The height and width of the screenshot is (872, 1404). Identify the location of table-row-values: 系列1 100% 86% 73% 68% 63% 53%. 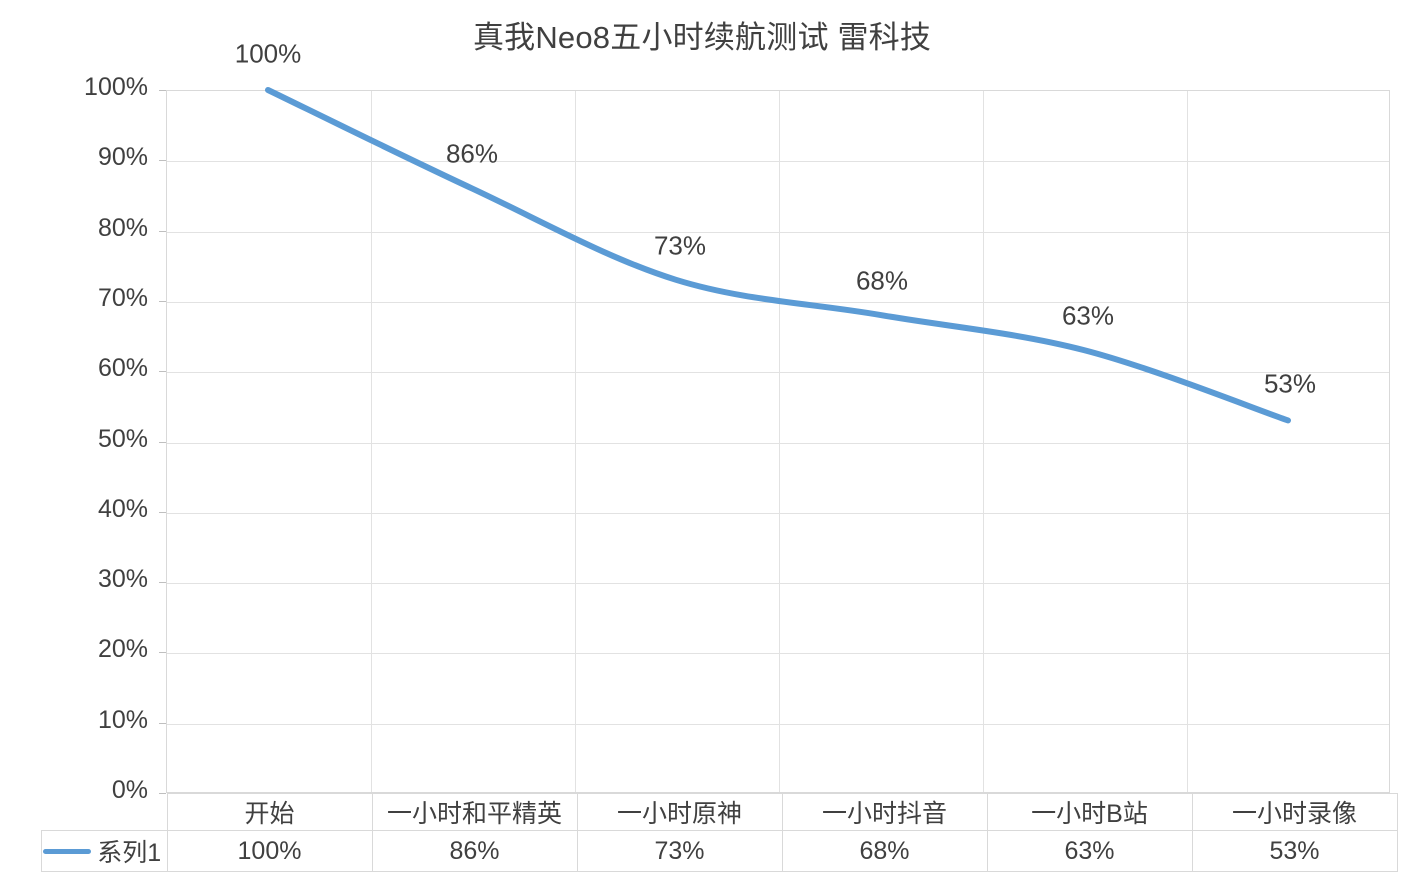
(719, 851).